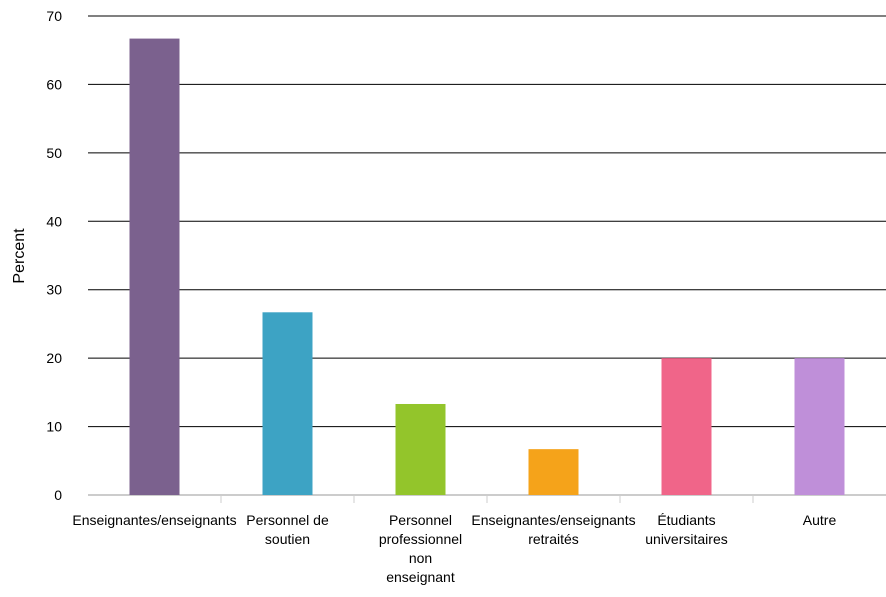 The height and width of the screenshot is (597, 886). Describe the element at coordinates (686, 529) in the screenshot. I see `x-tick-label: Étudiants universitaires` at that location.